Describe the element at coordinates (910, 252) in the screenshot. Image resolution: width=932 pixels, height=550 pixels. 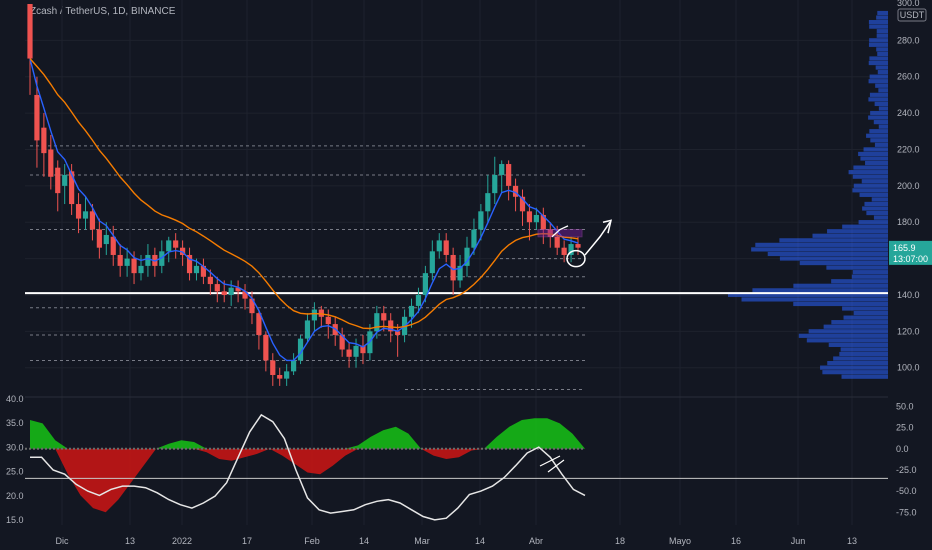
I see `last-price-tag` at that location.